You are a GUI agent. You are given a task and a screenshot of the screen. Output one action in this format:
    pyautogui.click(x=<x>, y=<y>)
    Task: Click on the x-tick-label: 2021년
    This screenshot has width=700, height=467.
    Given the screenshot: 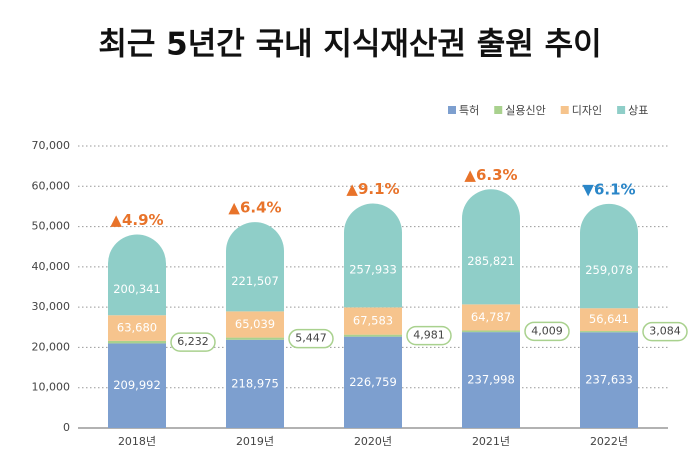 What is the action you would take?
    pyautogui.click(x=491, y=441)
    